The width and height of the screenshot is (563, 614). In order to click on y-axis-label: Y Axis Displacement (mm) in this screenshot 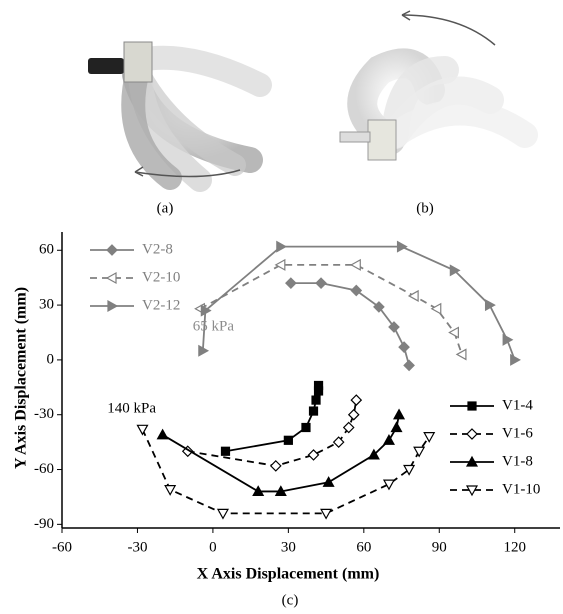, I will do `click(21, 378)`.